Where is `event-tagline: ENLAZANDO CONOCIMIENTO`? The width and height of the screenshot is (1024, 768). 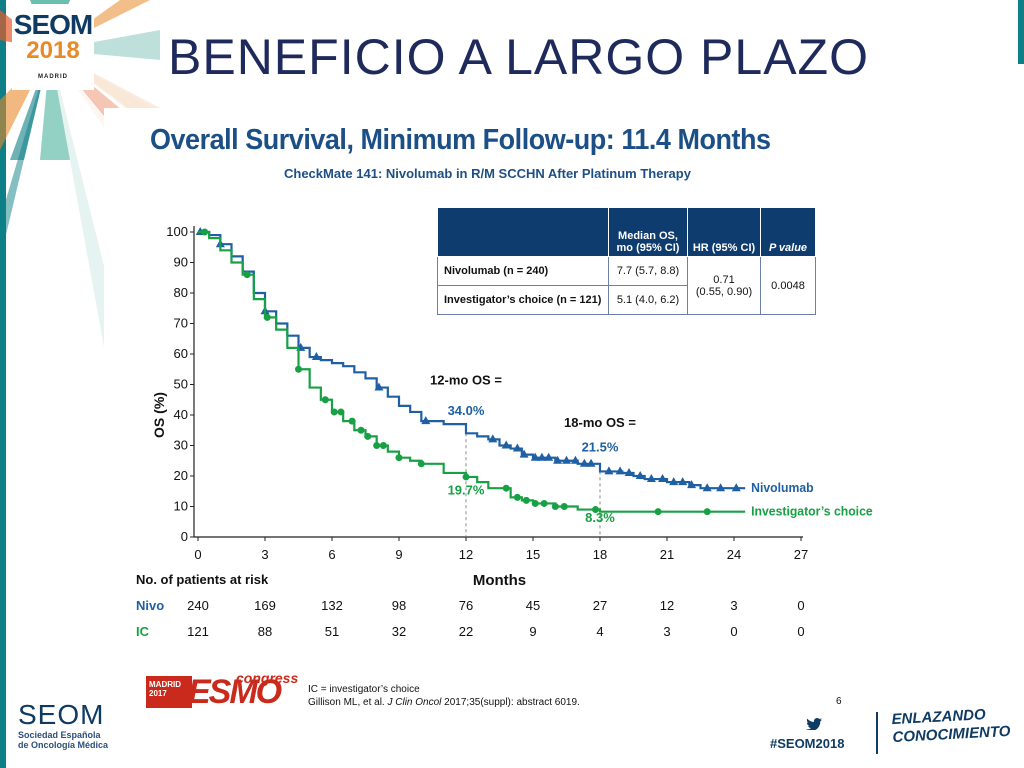 event-tagline: ENLAZANDO CONOCIMIENTO is located at coordinates (951, 726).